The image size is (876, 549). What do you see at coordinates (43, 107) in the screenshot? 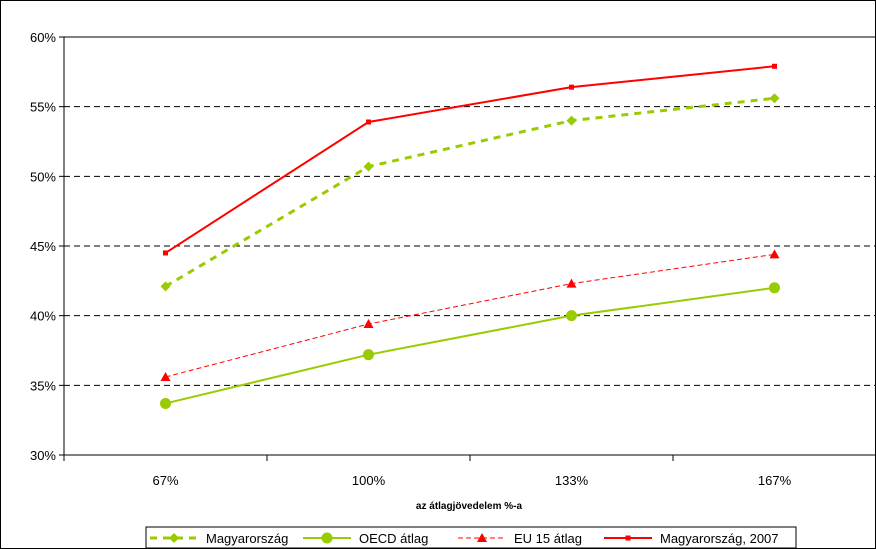
I see `y-tick-label: 55%` at bounding box center [43, 107].